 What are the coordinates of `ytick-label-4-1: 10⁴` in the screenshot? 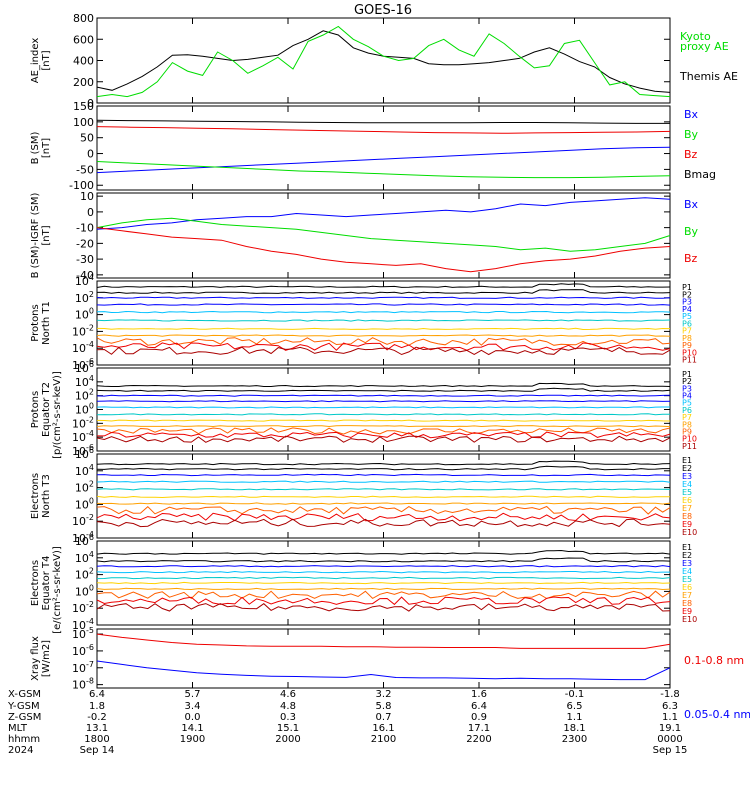 It's located at (84, 381).